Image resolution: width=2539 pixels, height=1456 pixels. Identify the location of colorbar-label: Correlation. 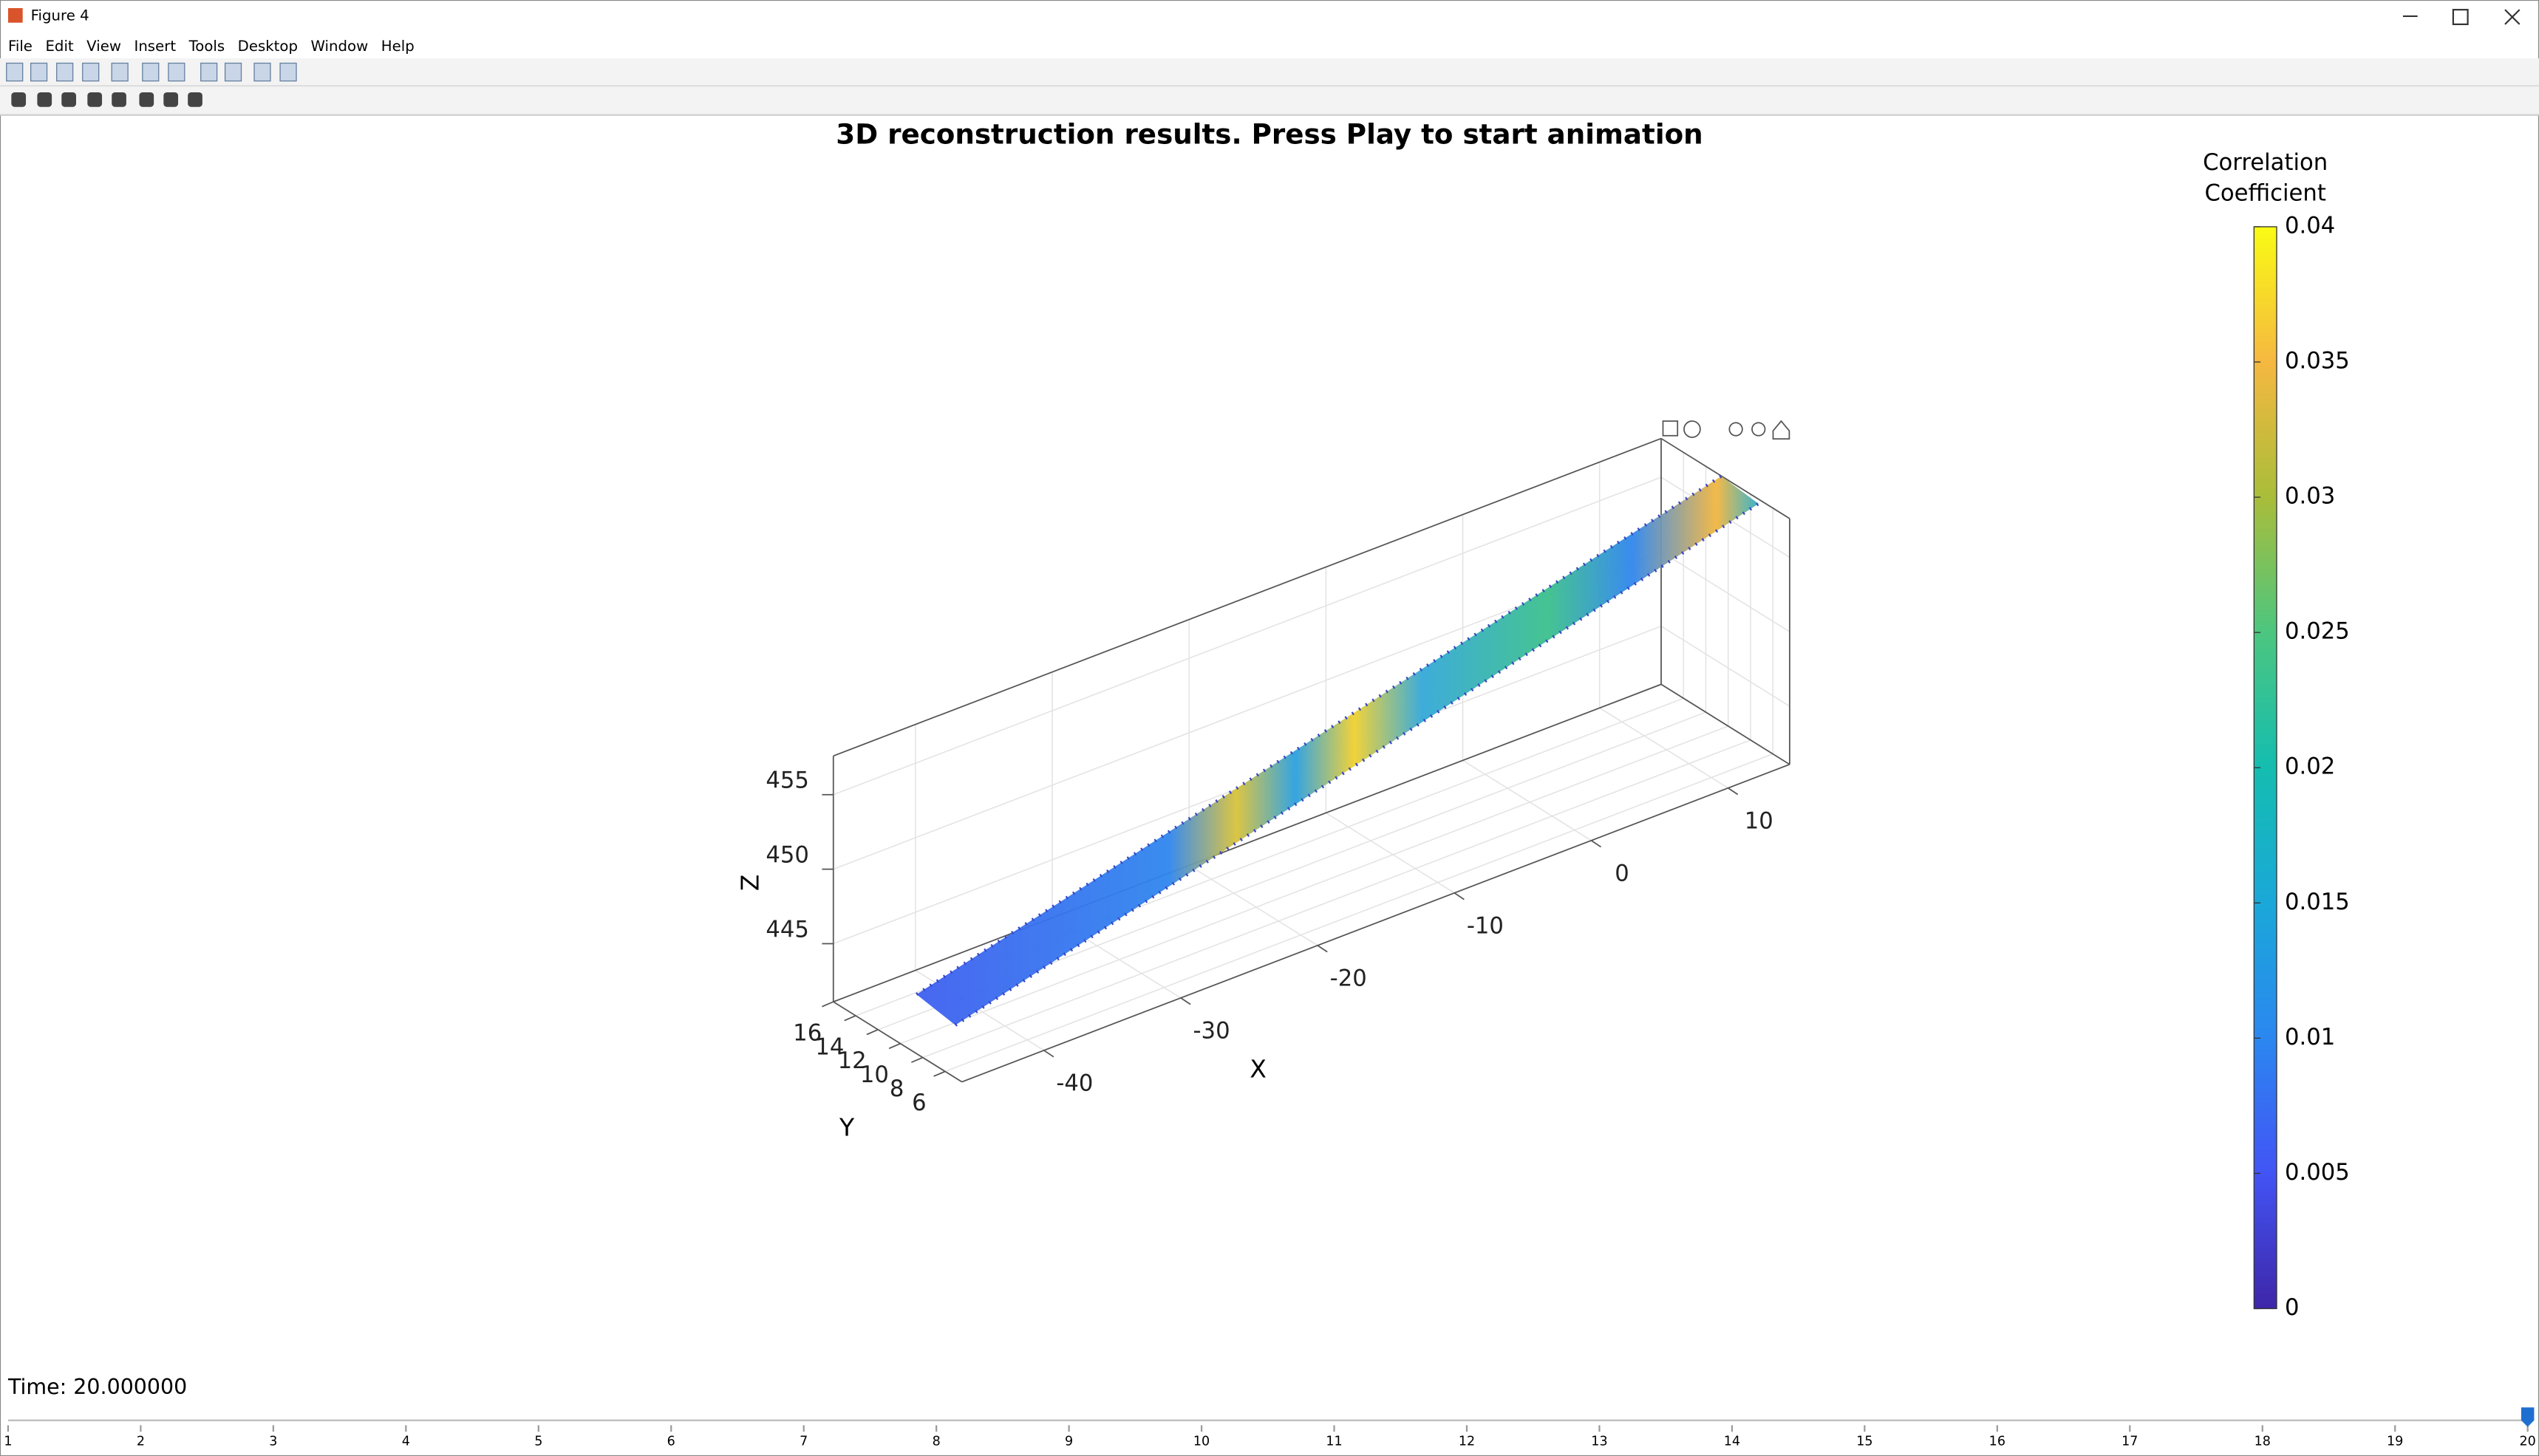
(2265, 163).